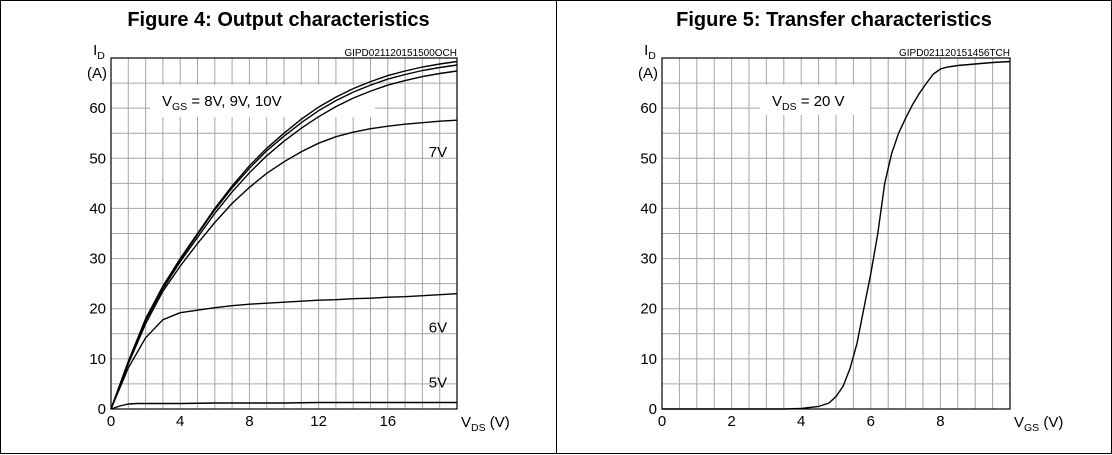  What do you see at coordinates (400, 53) in the screenshot?
I see `figure-code: GIPD021120151500OCH` at bounding box center [400, 53].